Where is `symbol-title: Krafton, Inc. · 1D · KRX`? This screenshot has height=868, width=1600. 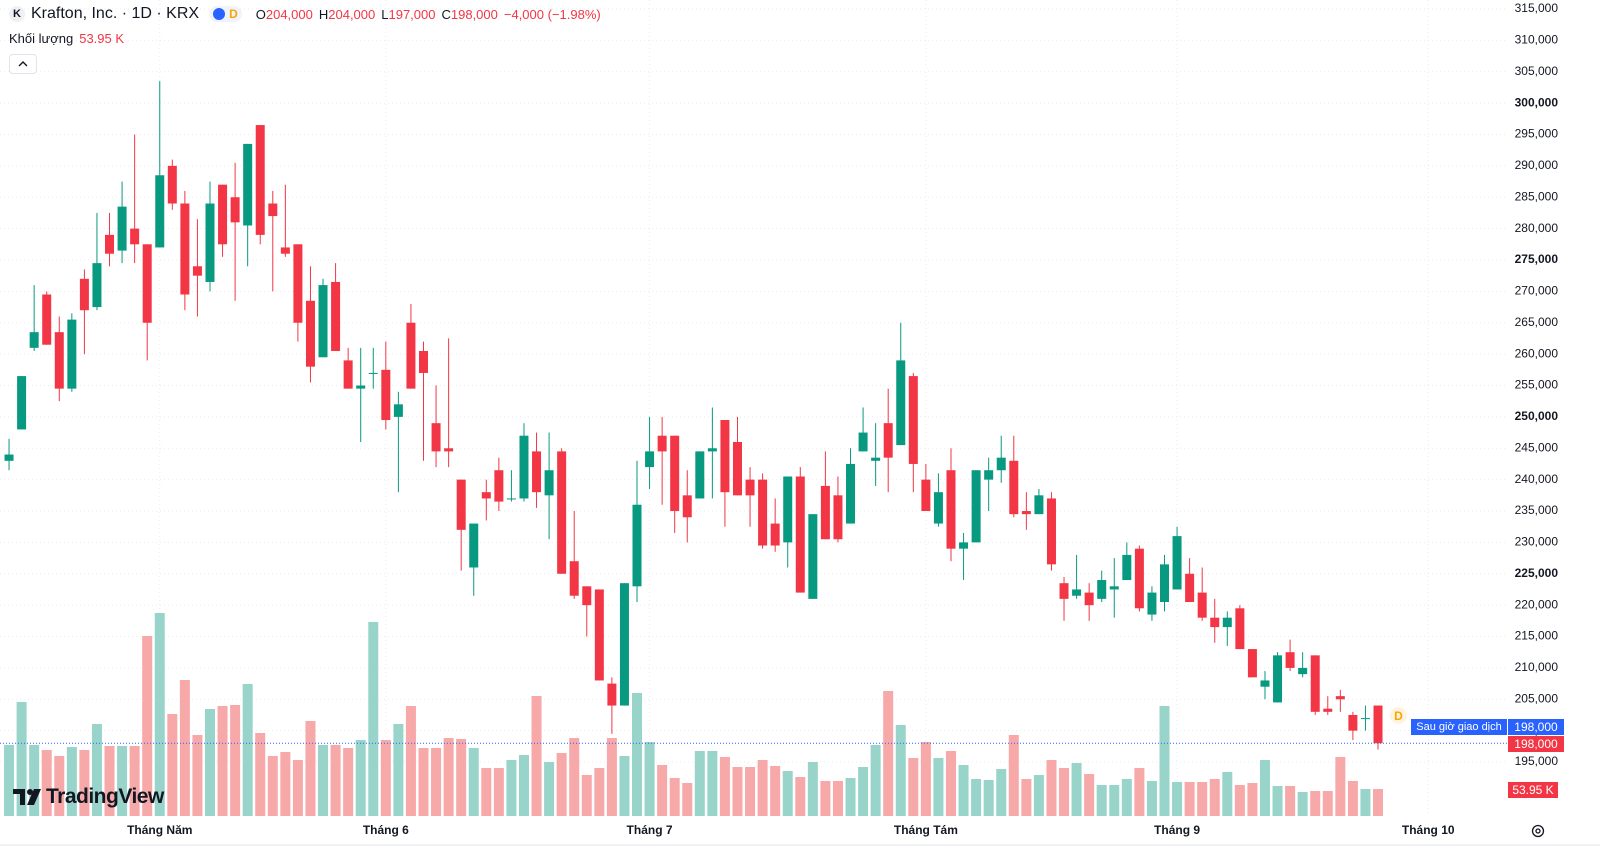 symbol-title: Krafton, Inc. · 1D · KRX is located at coordinates (115, 13).